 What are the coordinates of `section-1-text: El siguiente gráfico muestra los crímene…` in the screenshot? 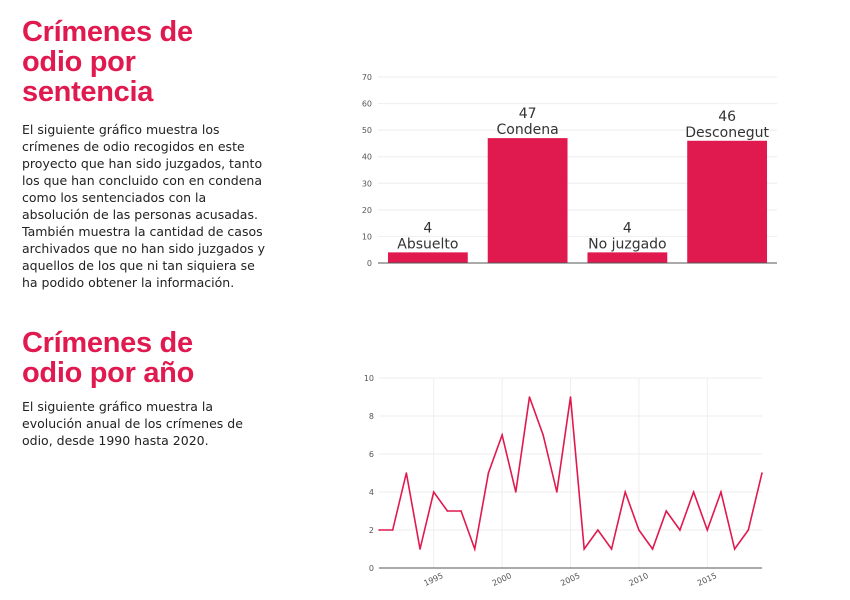 It's located at (144, 206).